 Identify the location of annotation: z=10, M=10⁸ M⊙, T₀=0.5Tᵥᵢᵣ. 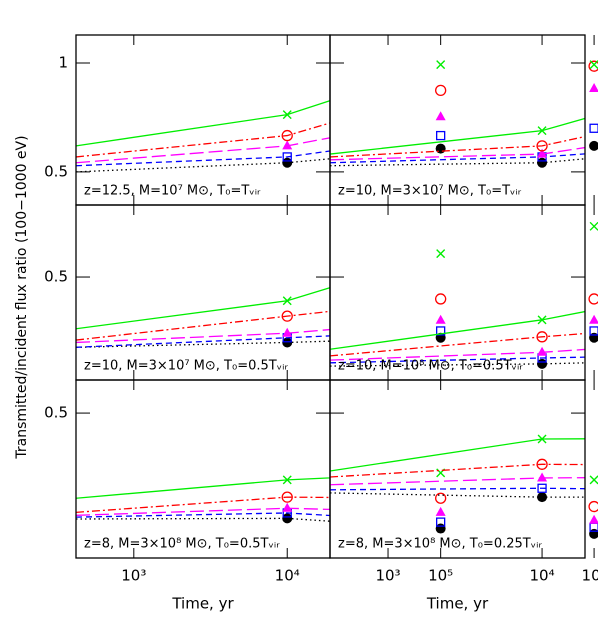
(430, 366).